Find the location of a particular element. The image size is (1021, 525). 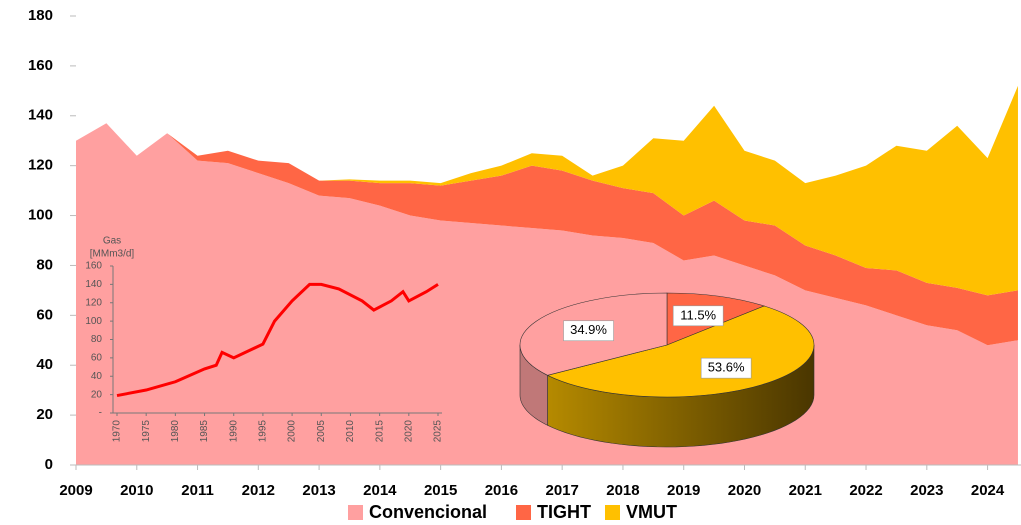

y-tick-label: 180 is located at coordinates (40, 15).